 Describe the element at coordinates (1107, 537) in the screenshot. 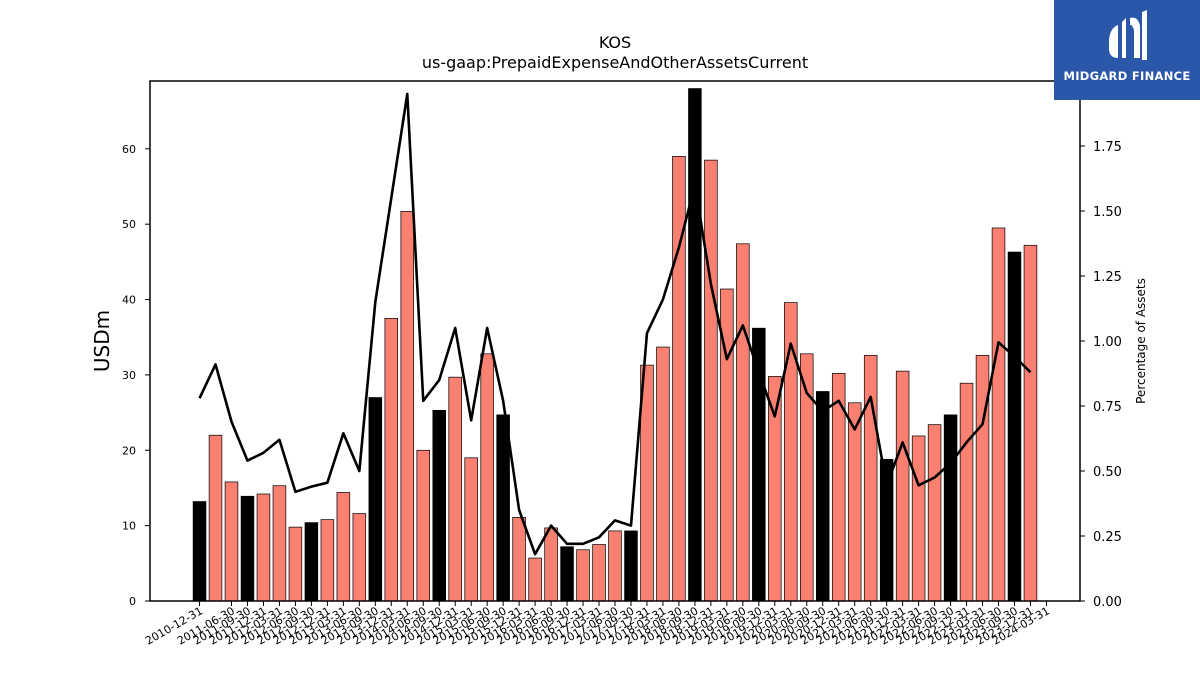

I see `y2-tick-label: 0.25` at that location.